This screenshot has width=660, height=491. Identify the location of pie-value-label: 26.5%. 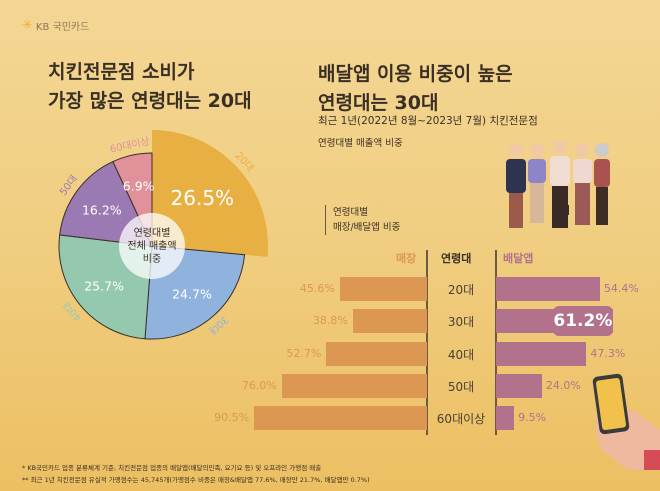
(203, 198).